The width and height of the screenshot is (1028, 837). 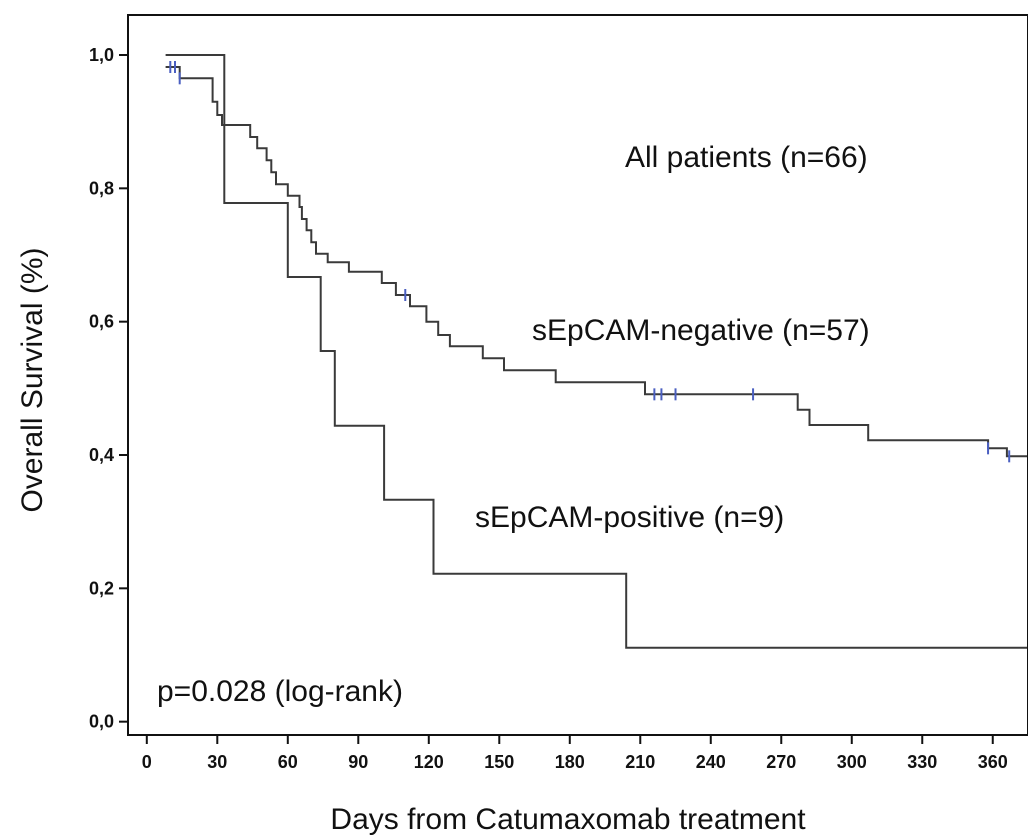 What do you see at coordinates (640, 762) in the screenshot?
I see `x-tick-label: 210` at bounding box center [640, 762].